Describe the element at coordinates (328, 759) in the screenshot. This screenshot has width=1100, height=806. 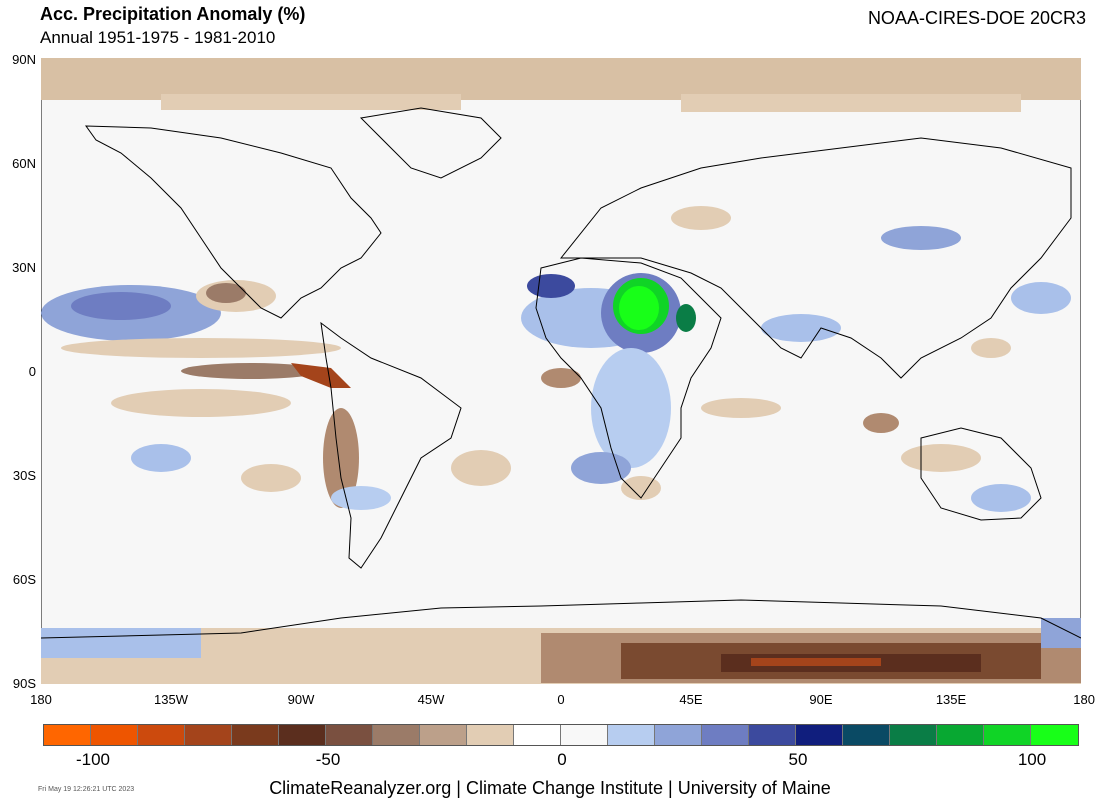
I see `colorbar-label: -50` at that location.